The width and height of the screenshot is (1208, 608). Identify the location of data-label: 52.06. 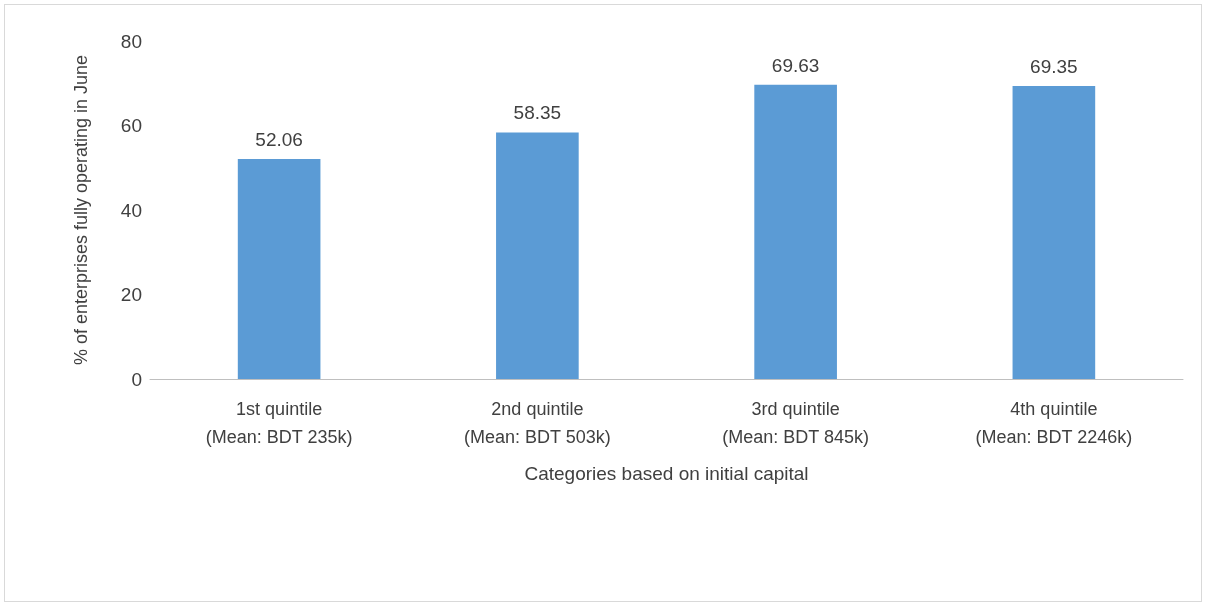
(279, 140).